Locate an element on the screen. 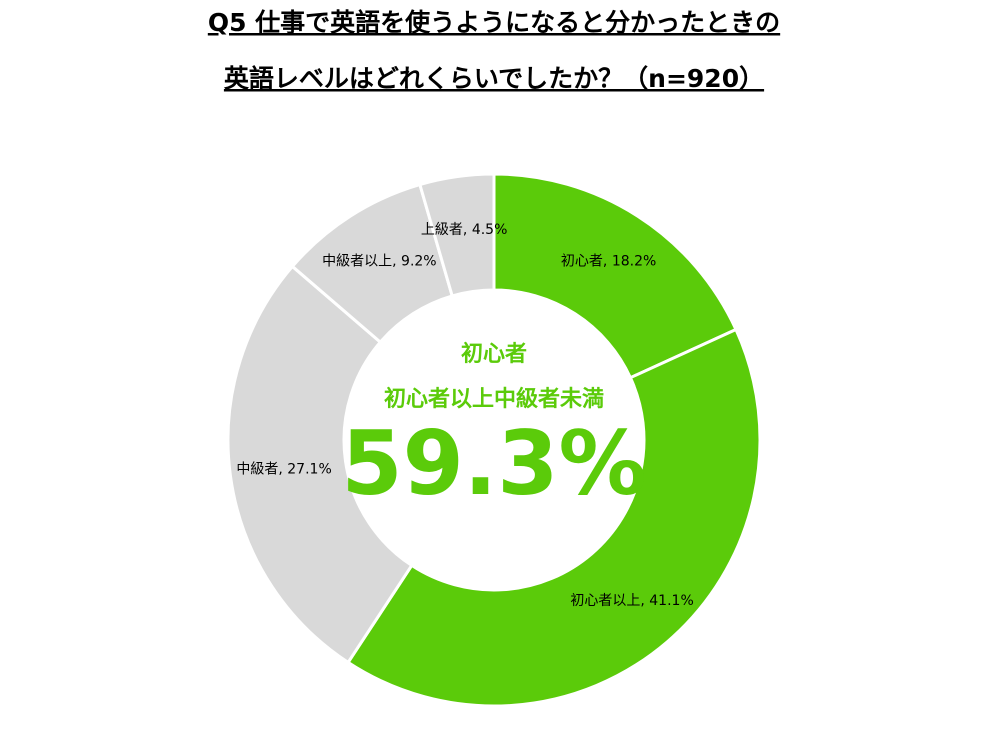  center-label: 初心者以上中級者未満 is located at coordinates (494, 399).